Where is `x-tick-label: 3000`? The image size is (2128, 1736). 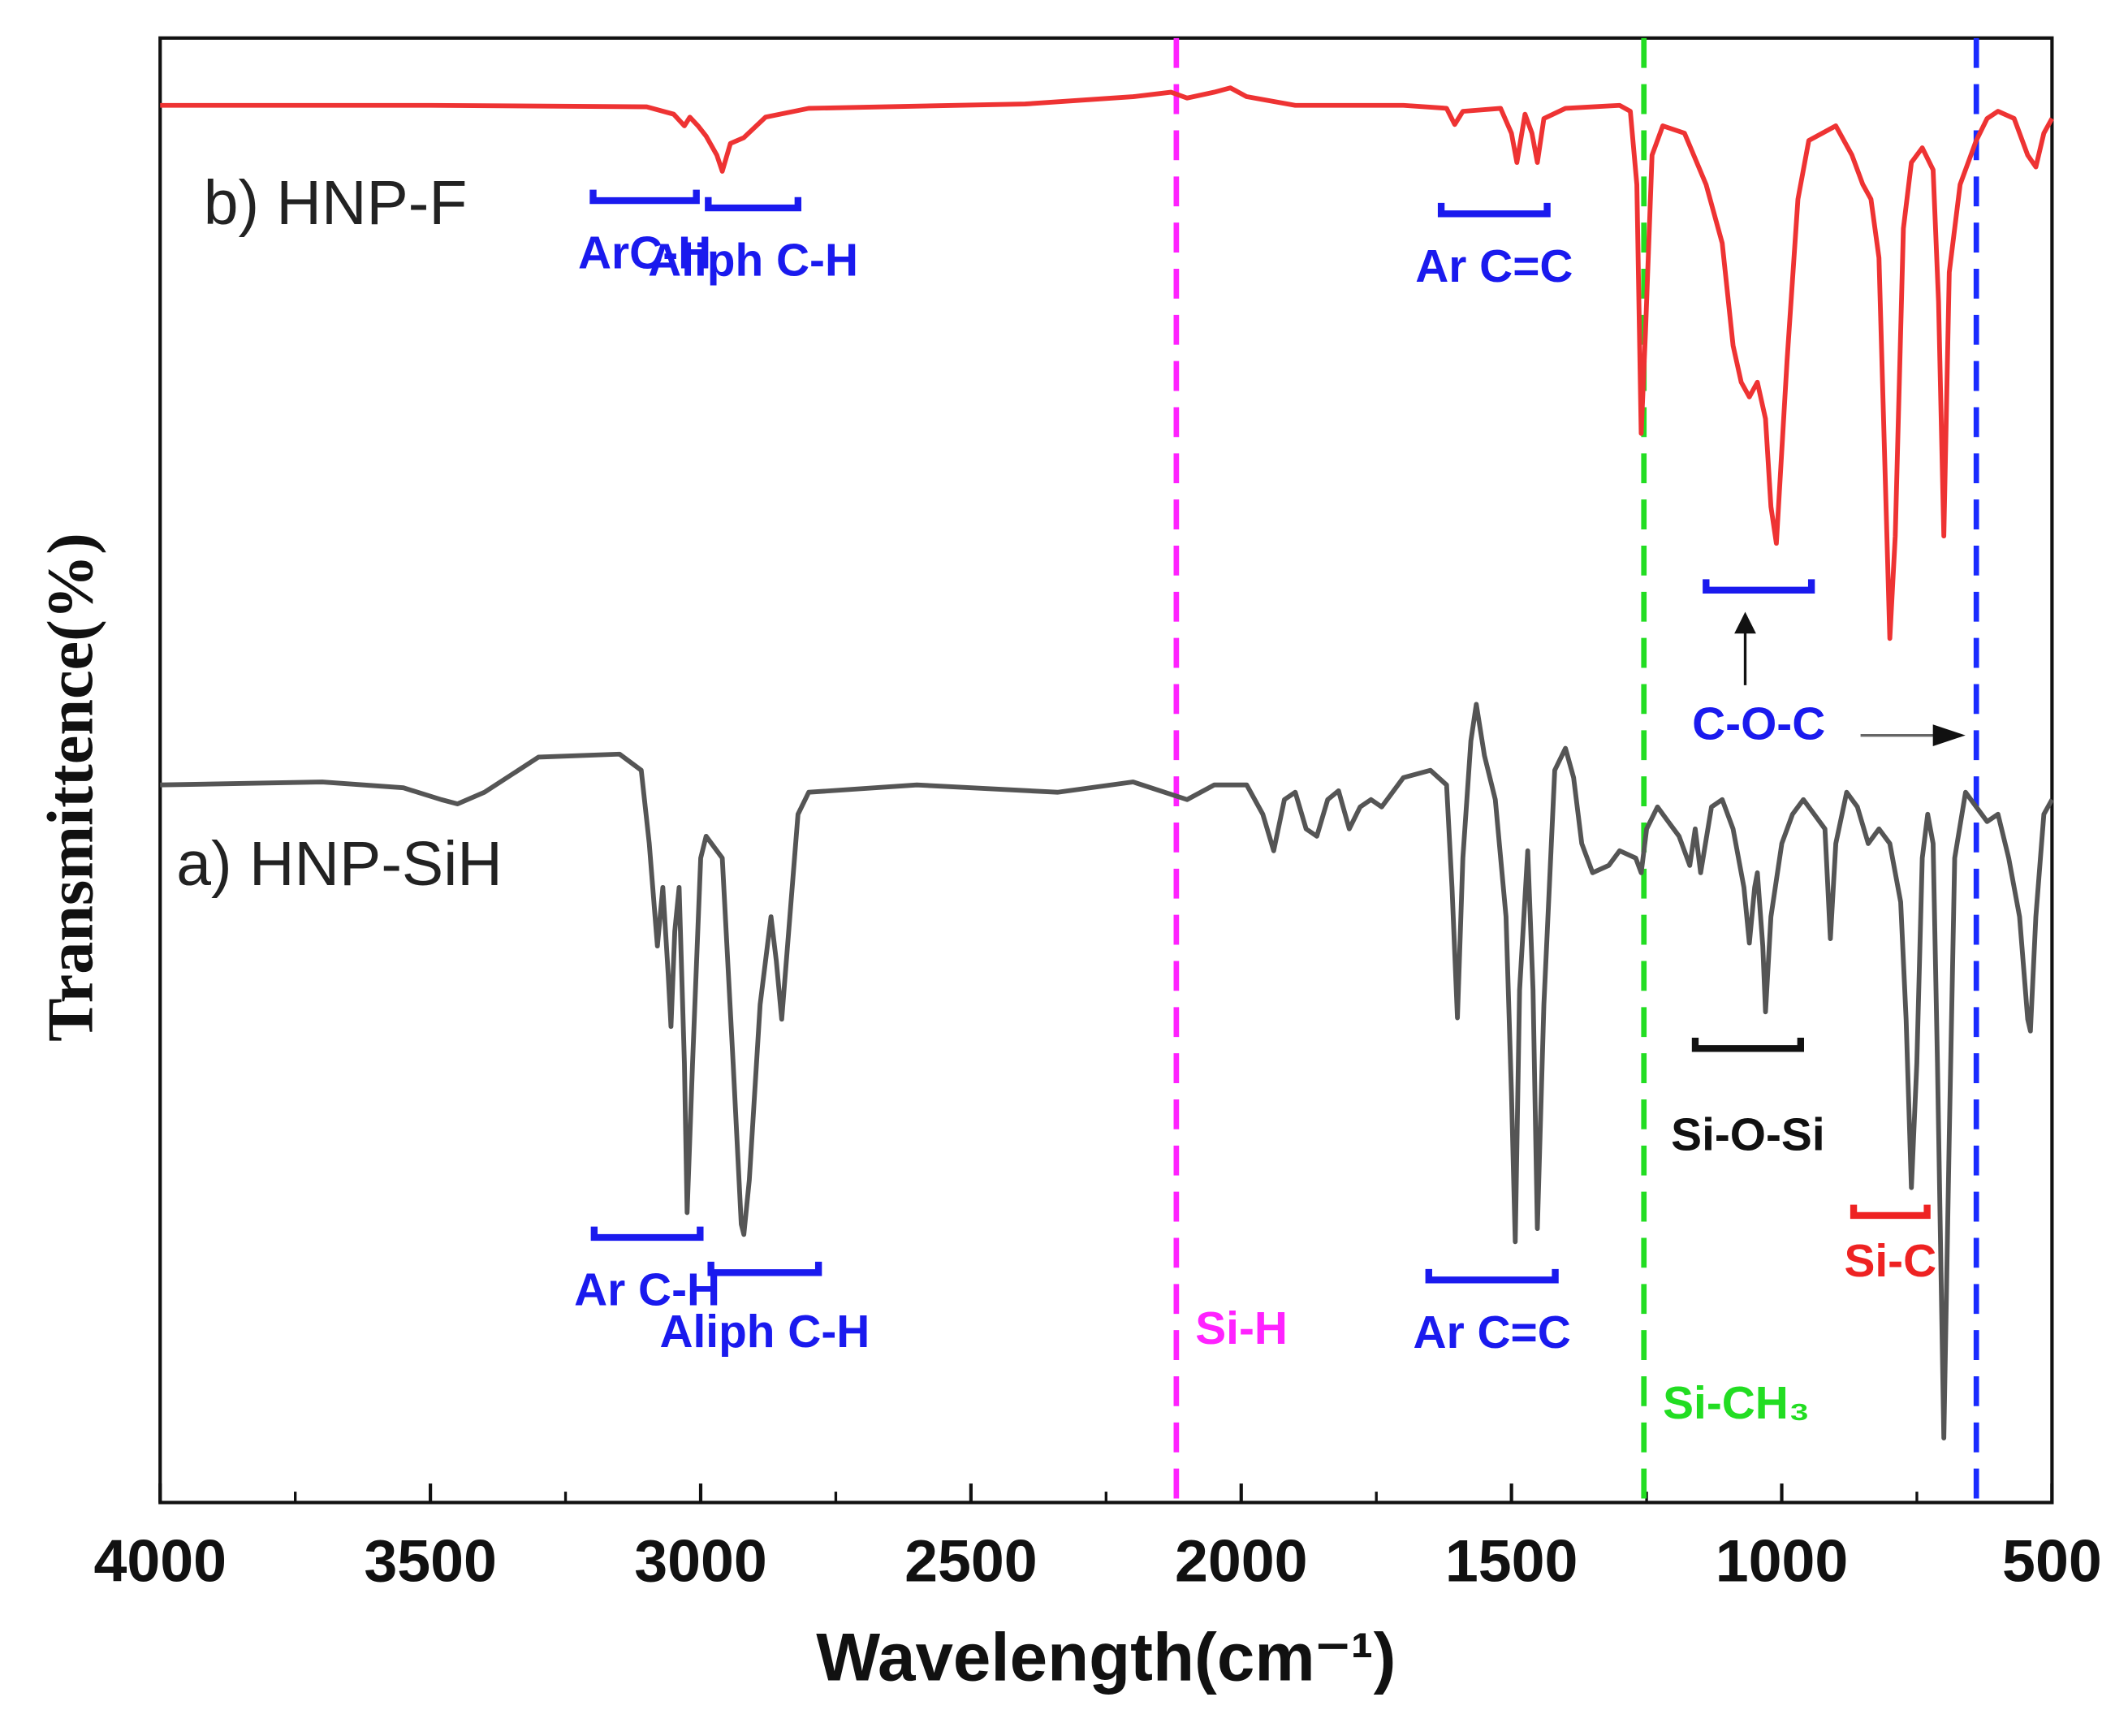 x-tick-label: 3000 is located at coordinates (701, 1560).